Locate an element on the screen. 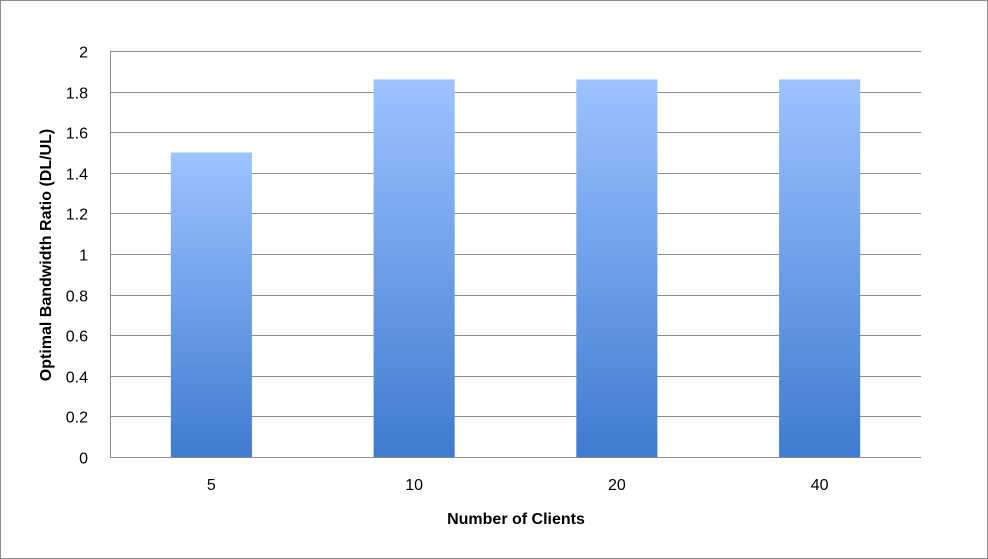 The height and width of the screenshot is (559, 988). x-tick-label: 10 is located at coordinates (414, 485).